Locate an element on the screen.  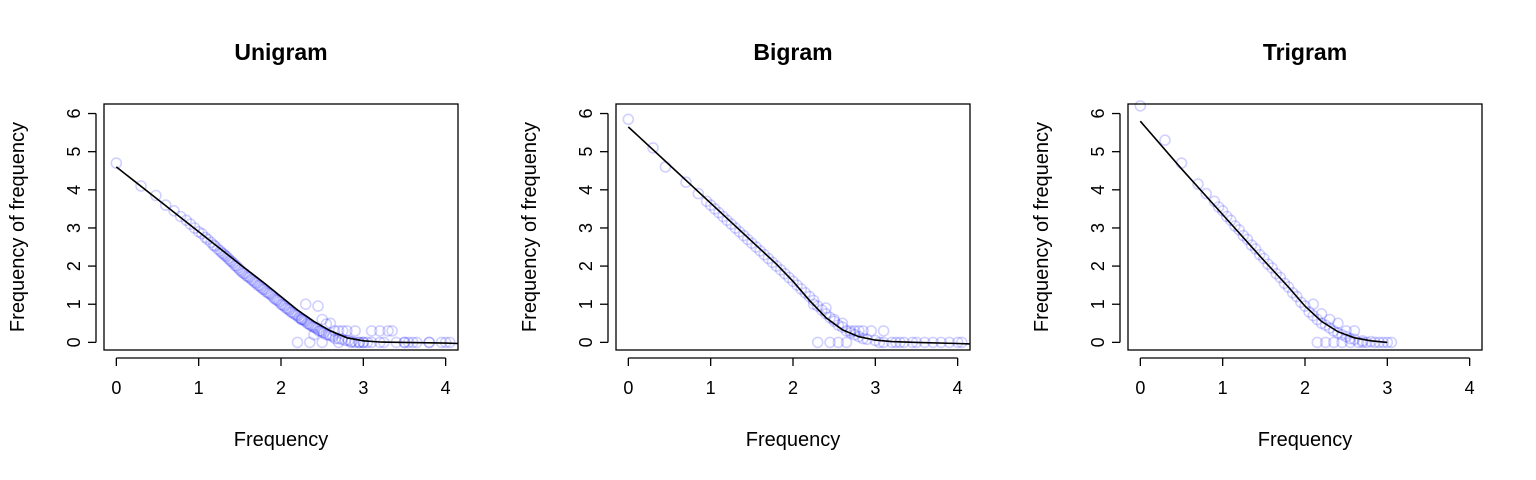
y-axis: 0 1 2 3 4 5 6 is located at coordinates (80, 228).